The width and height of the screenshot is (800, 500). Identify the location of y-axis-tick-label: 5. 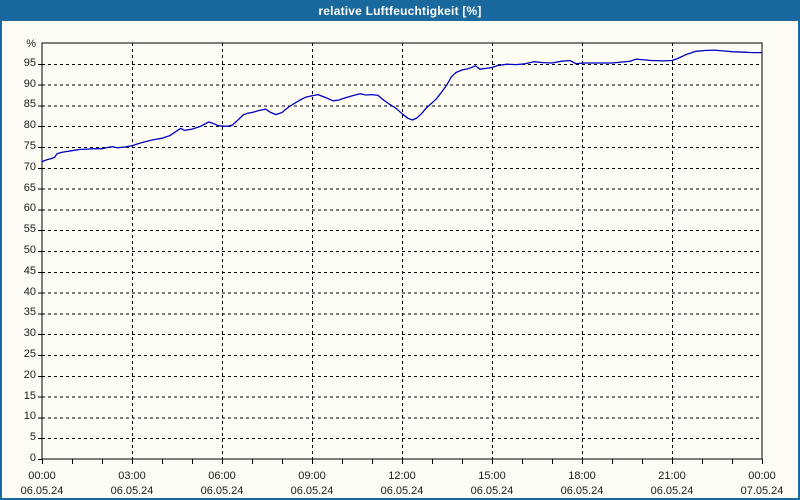
(32, 437).